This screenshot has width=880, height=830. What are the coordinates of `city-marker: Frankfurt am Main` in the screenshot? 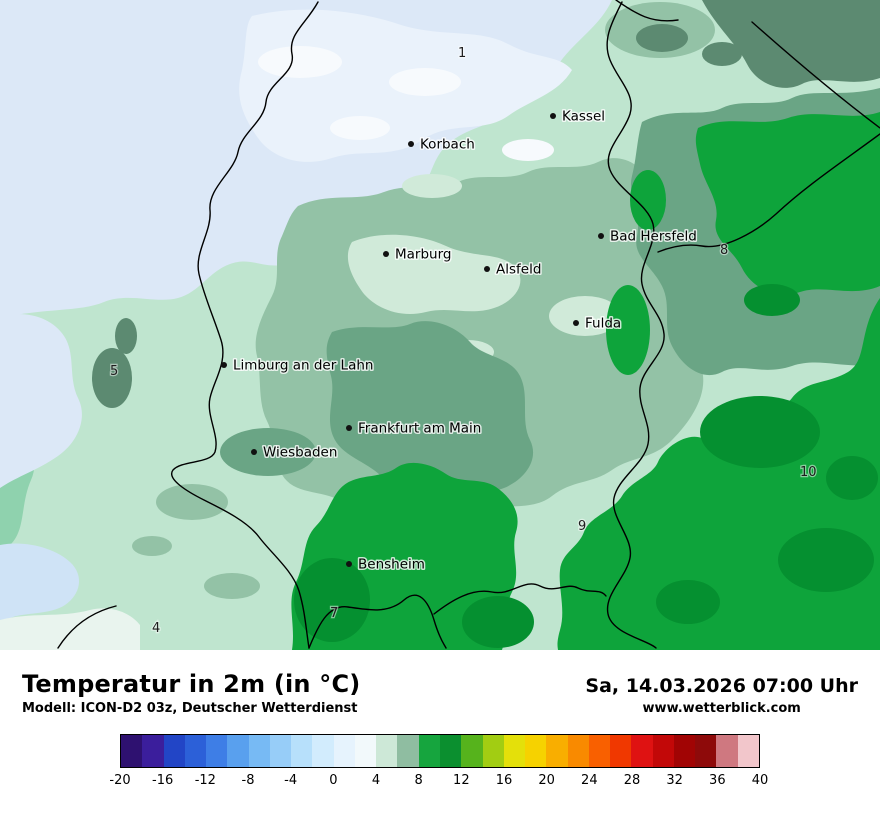 It's located at (414, 428).